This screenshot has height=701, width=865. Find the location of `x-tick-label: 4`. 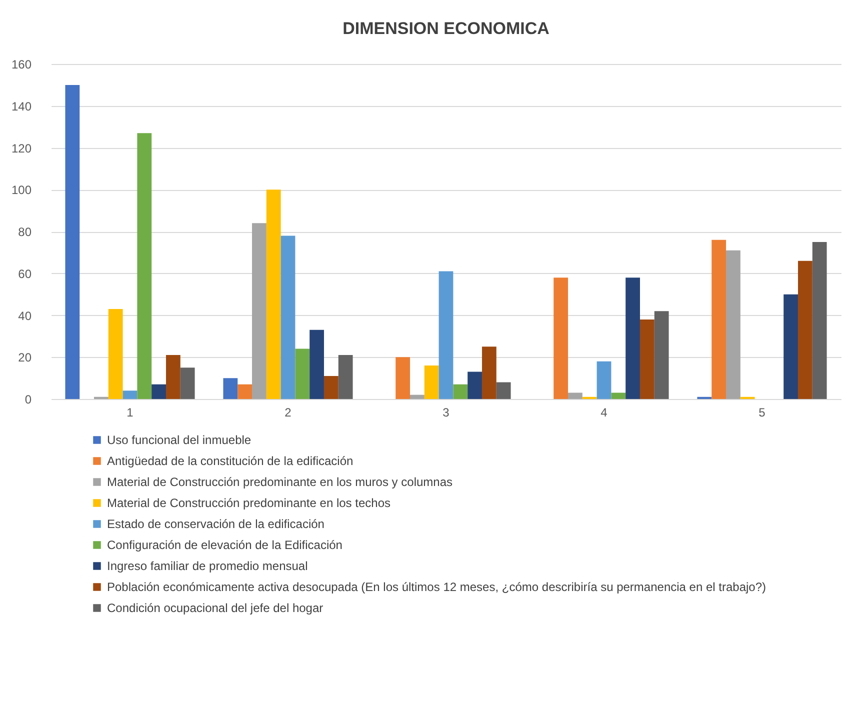

x-tick-label: 4 is located at coordinates (604, 413).